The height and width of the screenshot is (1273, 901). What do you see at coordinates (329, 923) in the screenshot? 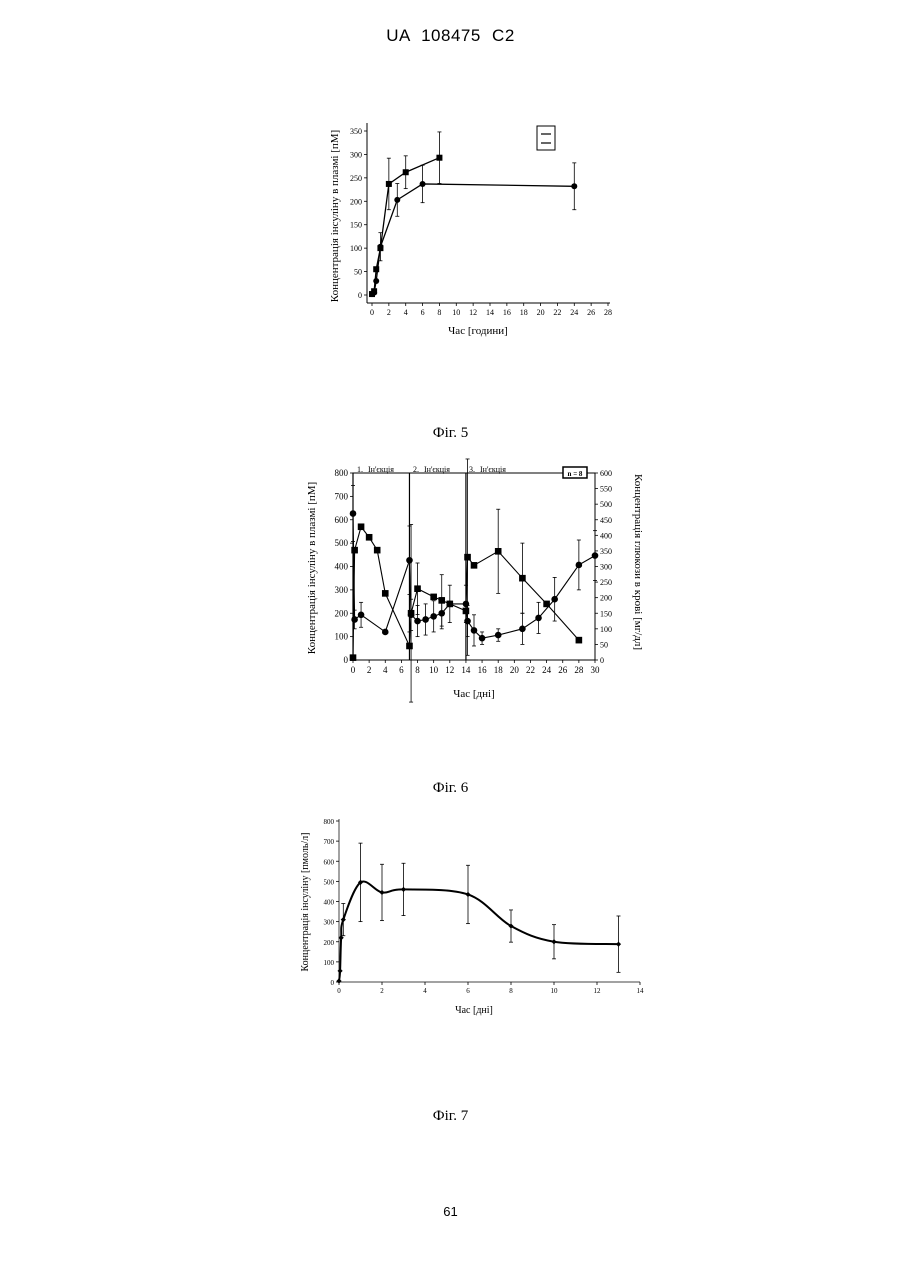
I see `y-tick-label: 300` at bounding box center [329, 923].